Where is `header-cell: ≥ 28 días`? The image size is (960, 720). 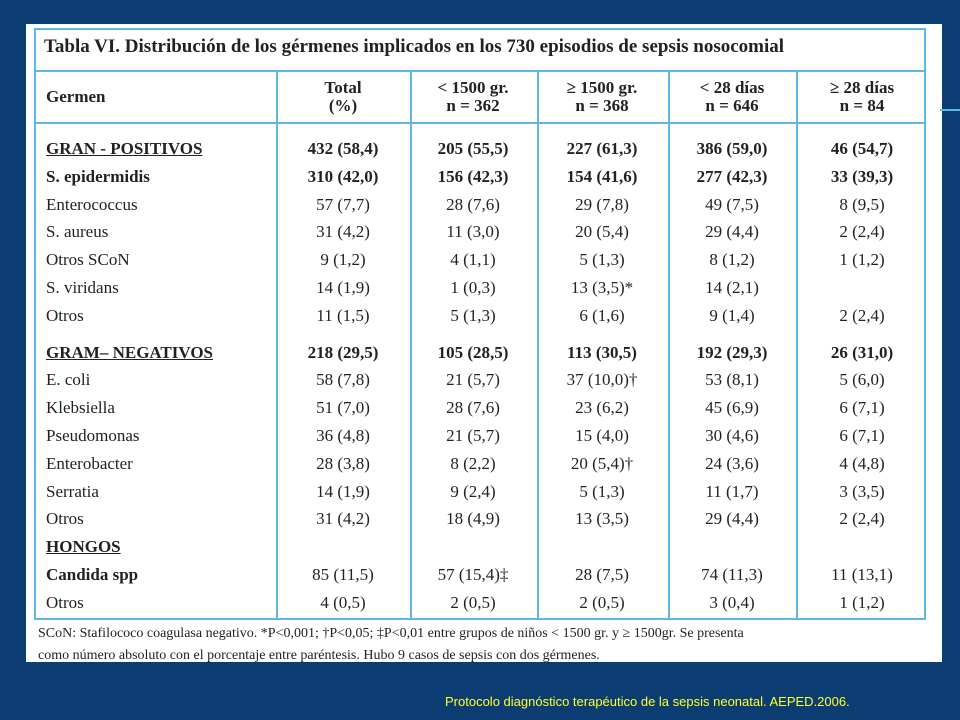
header-cell: ≥ 28 días is located at coordinates (862, 87).